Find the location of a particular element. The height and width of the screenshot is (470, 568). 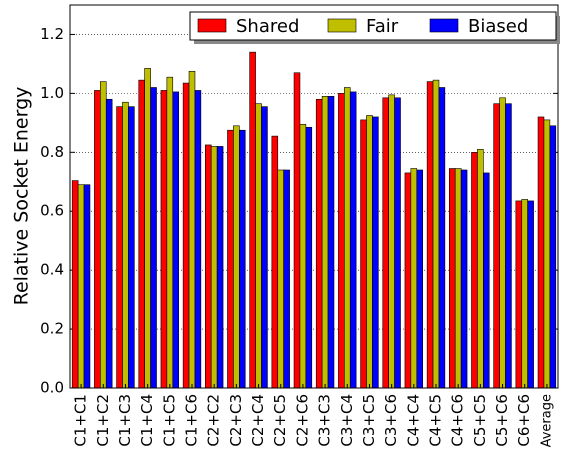

x-tick-label: C2+C6 is located at coordinates (302, 420).